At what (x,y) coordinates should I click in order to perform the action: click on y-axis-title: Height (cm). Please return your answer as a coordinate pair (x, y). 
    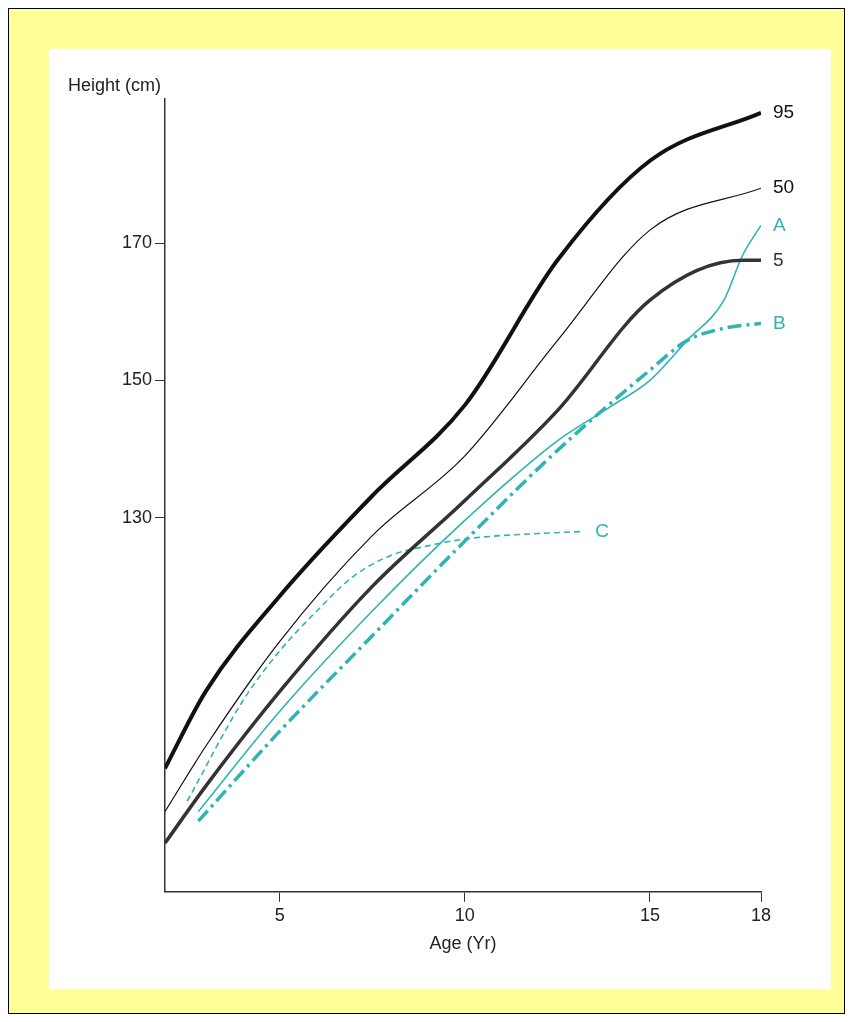
    Looking at the image, I should click on (115, 85).